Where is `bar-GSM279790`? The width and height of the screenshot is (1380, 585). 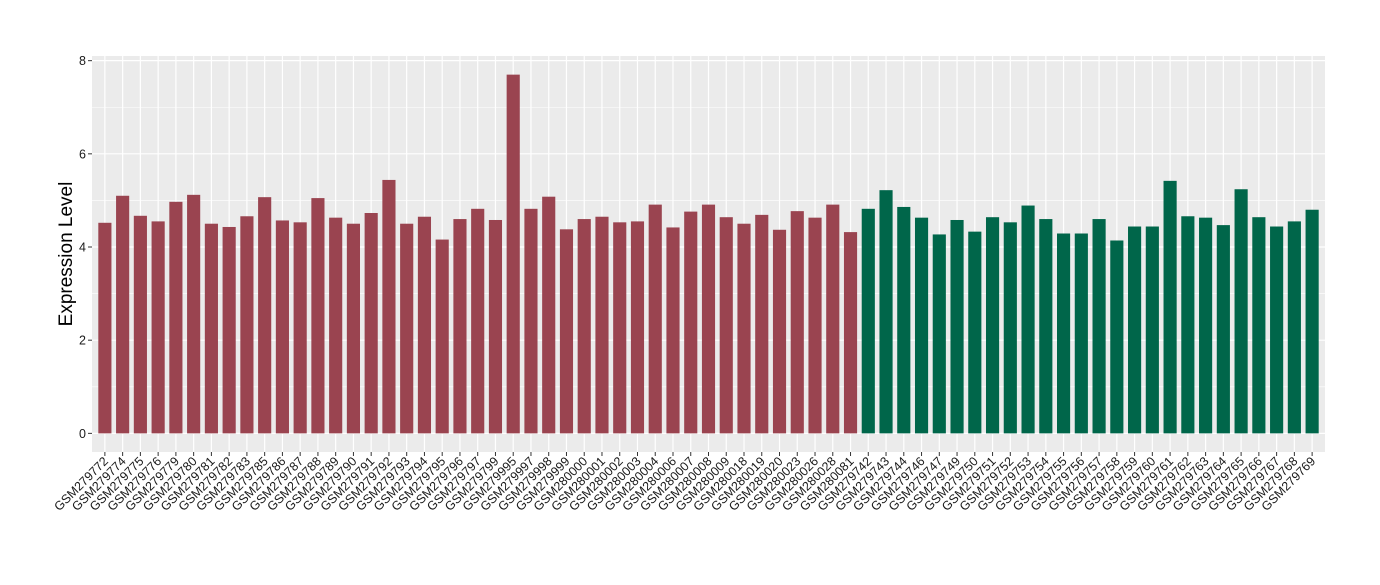 bar-GSM279790 is located at coordinates (353, 328).